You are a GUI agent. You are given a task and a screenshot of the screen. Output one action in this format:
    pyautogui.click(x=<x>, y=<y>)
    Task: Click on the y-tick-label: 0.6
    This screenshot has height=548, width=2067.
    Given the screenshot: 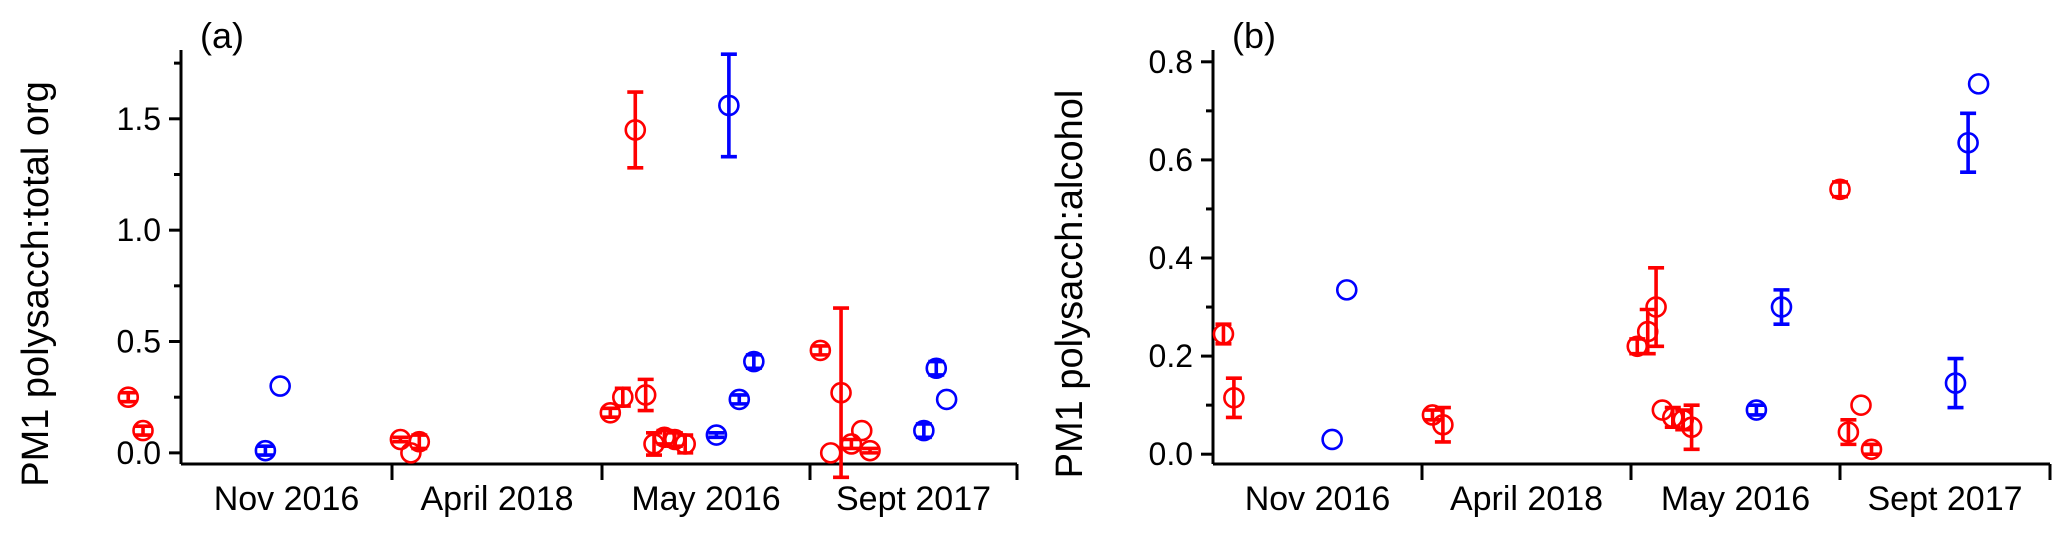 What is the action you would take?
    pyautogui.click(x=1171, y=160)
    